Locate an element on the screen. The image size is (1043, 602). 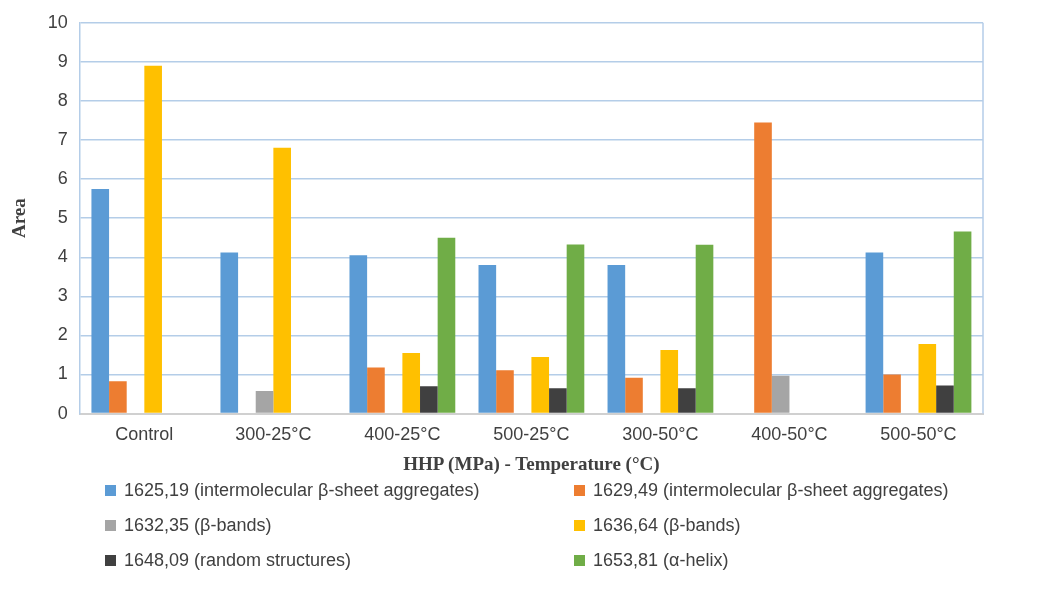
legend-label: 1648,09 (random structures) is located at coordinates (238, 560).